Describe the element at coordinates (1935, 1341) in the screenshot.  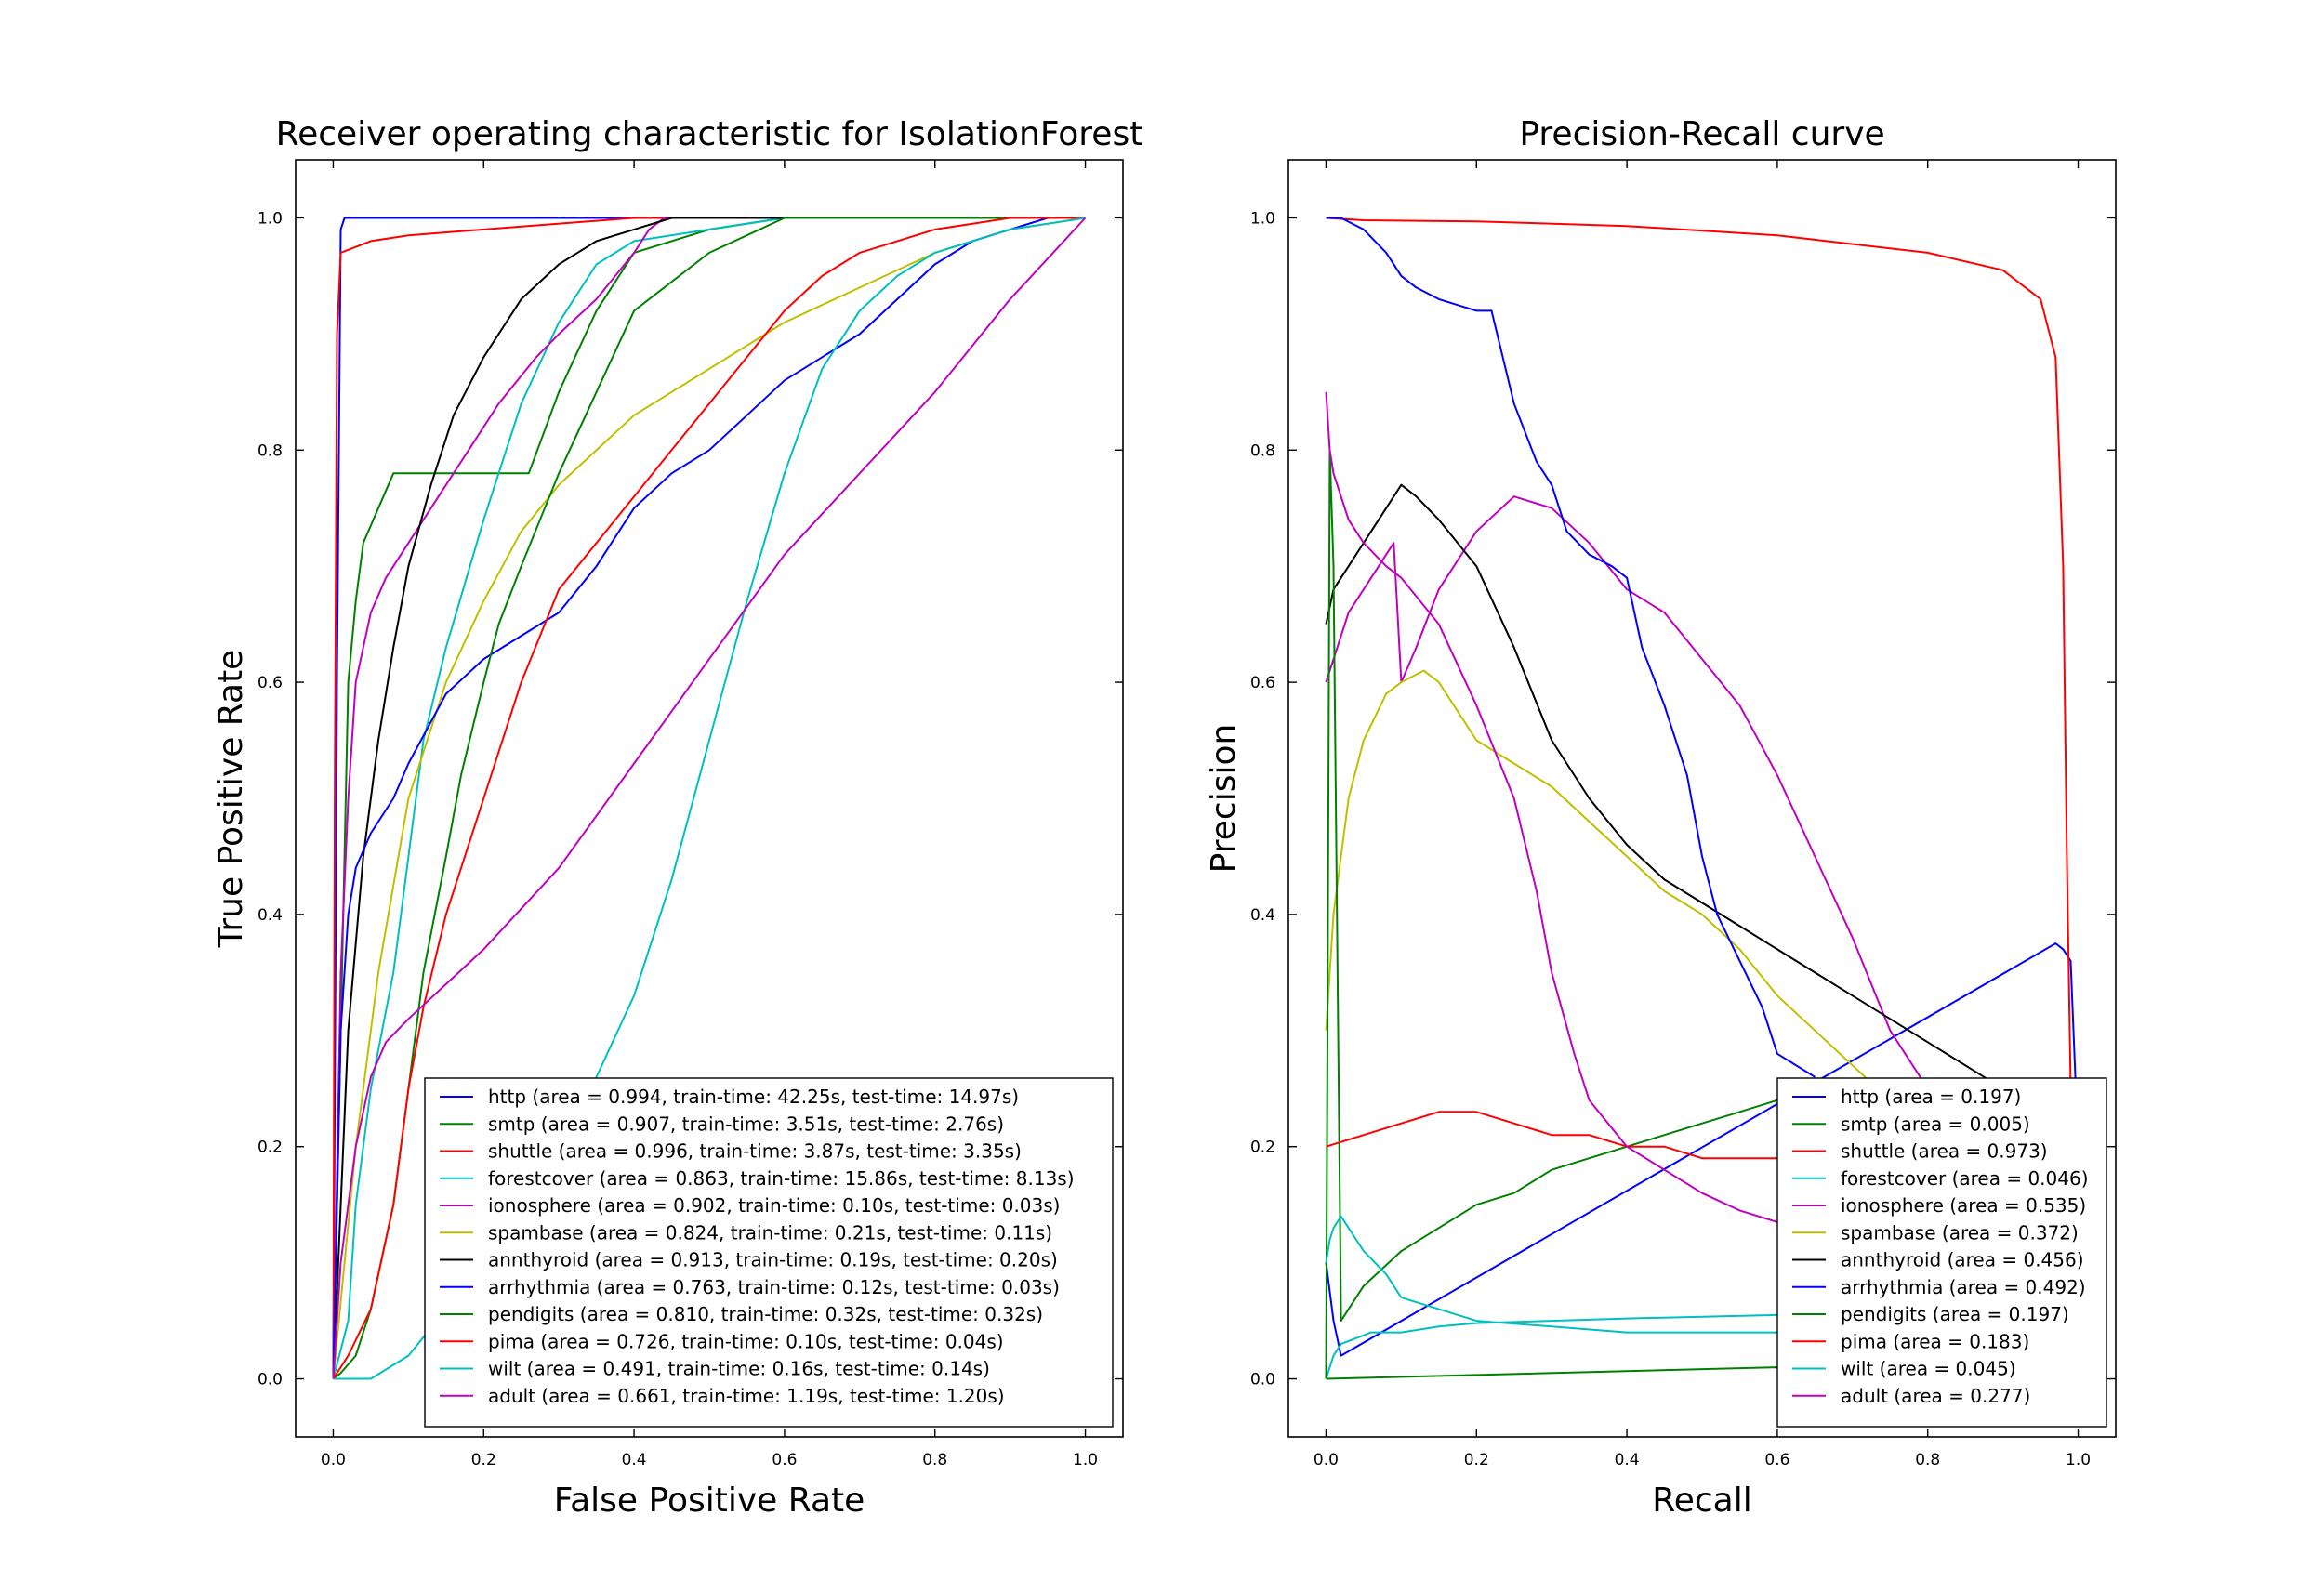
I see `legend-label: pima (area = 0.183)` at that location.